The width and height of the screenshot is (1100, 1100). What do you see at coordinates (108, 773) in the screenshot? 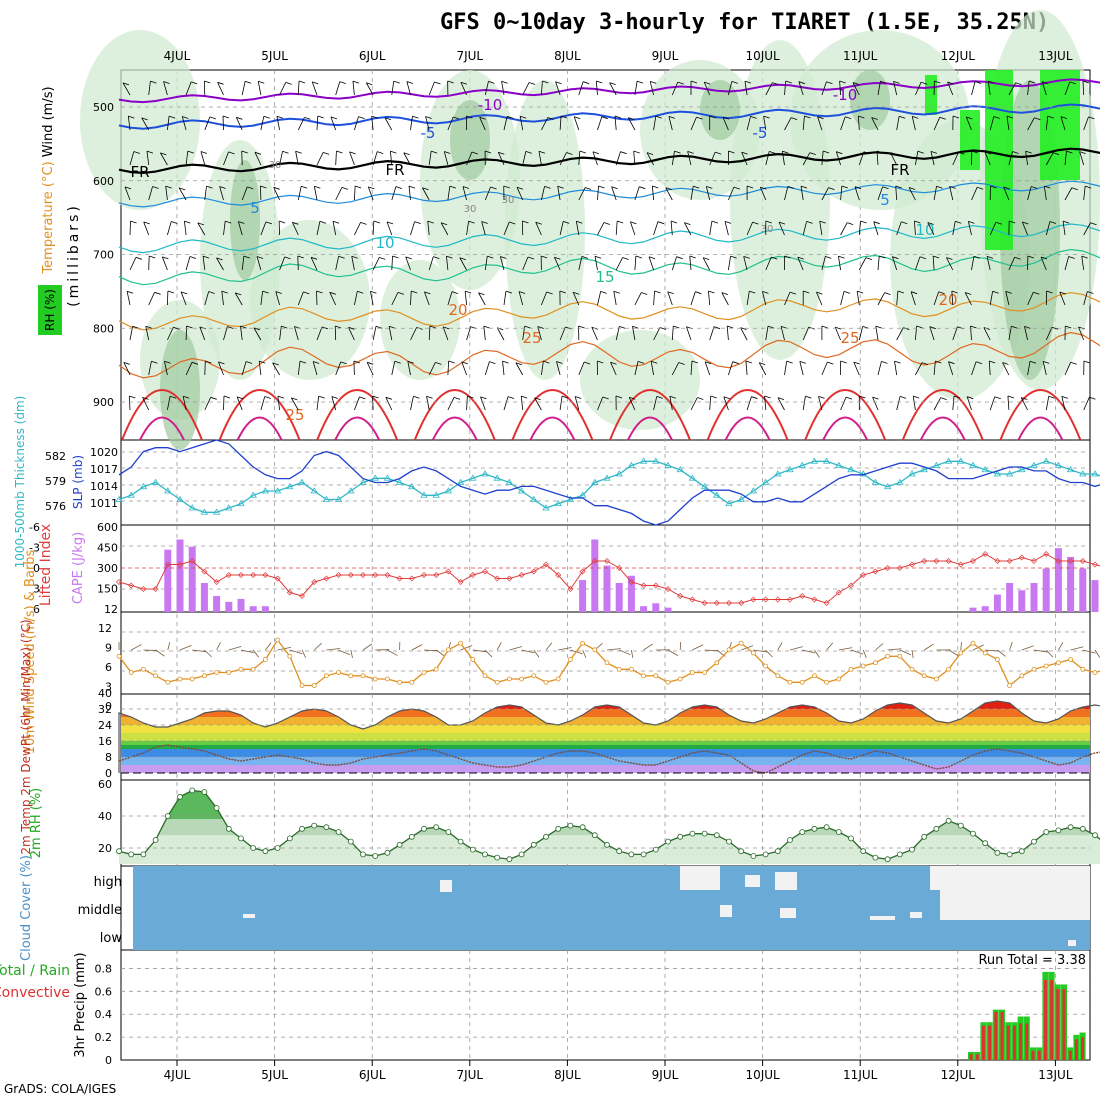
I see `temp-tick-label: 0` at bounding box center [108, 773].